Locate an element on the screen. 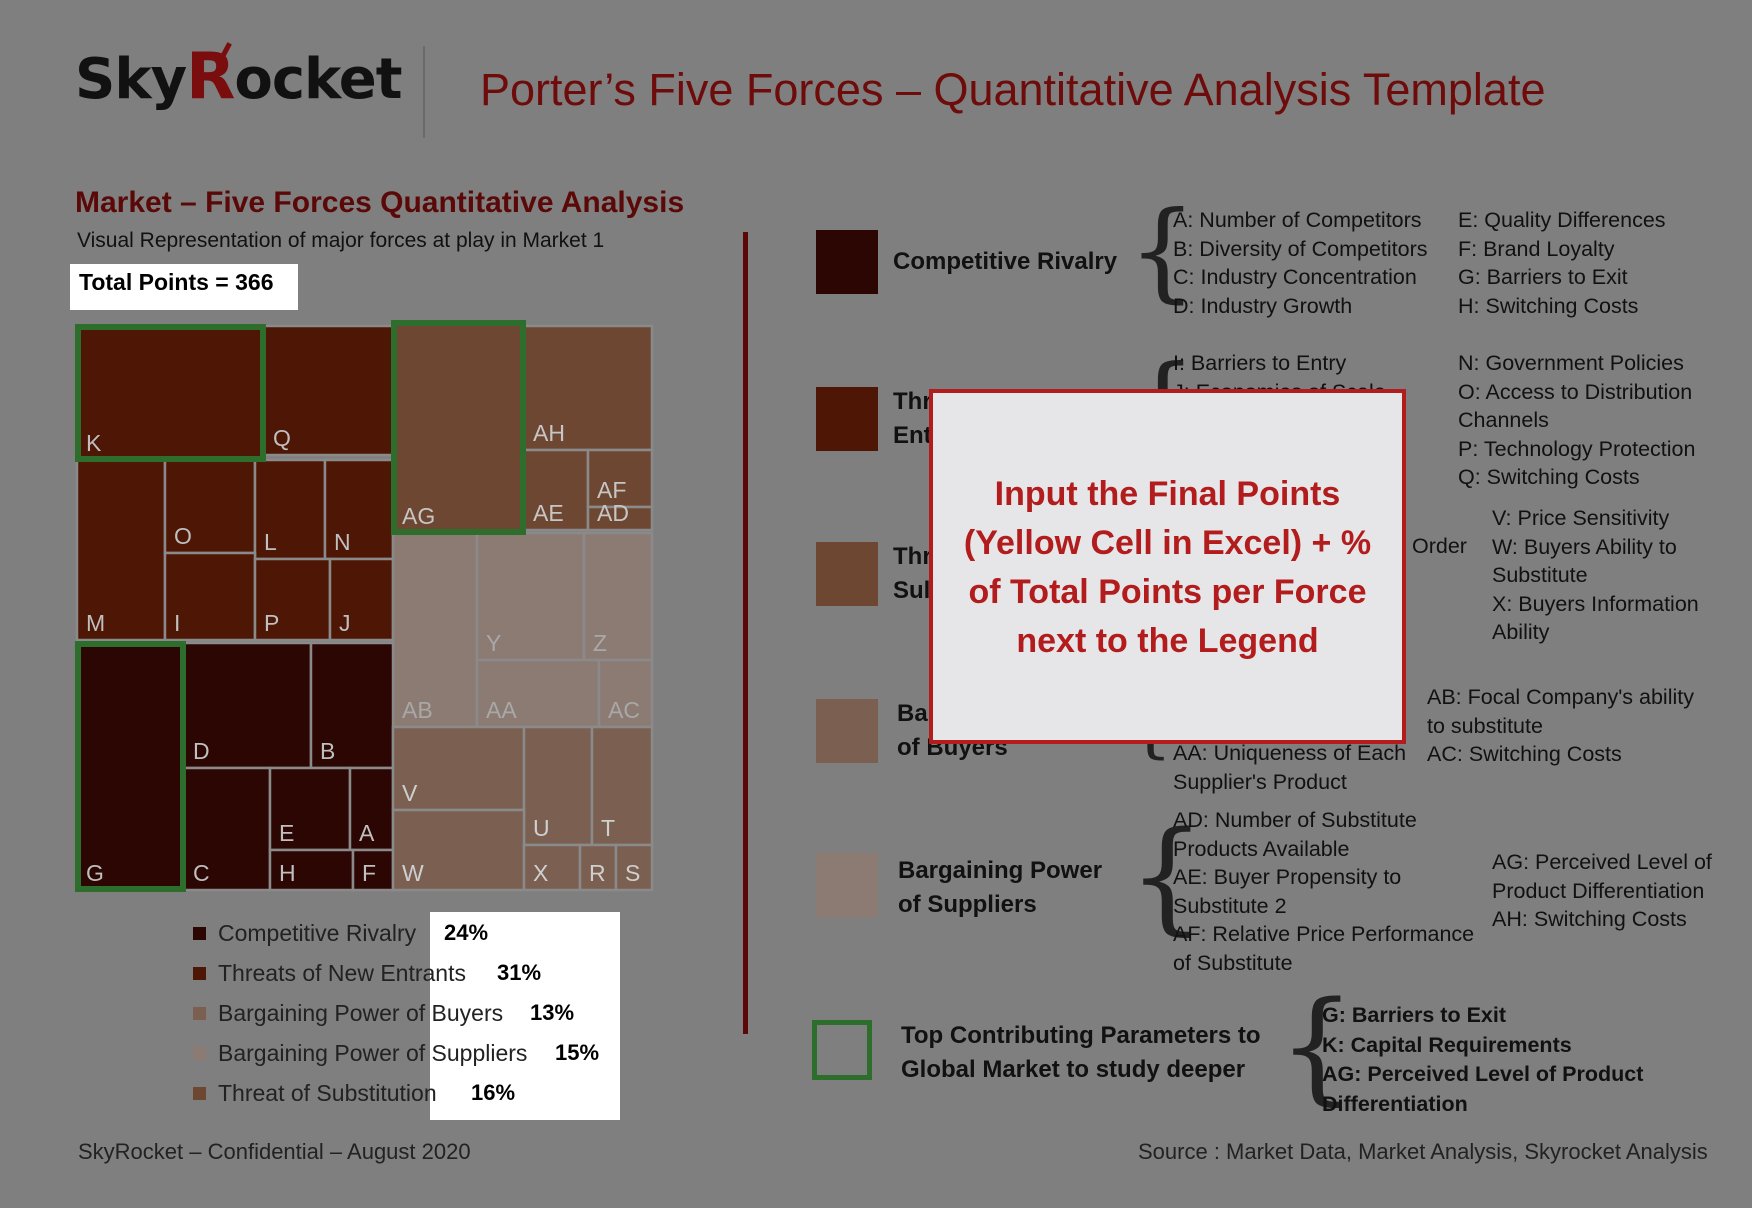 This screenshot has height=1208, width=1752. treemap-label-q: Q is located at coordinates (282, 438).